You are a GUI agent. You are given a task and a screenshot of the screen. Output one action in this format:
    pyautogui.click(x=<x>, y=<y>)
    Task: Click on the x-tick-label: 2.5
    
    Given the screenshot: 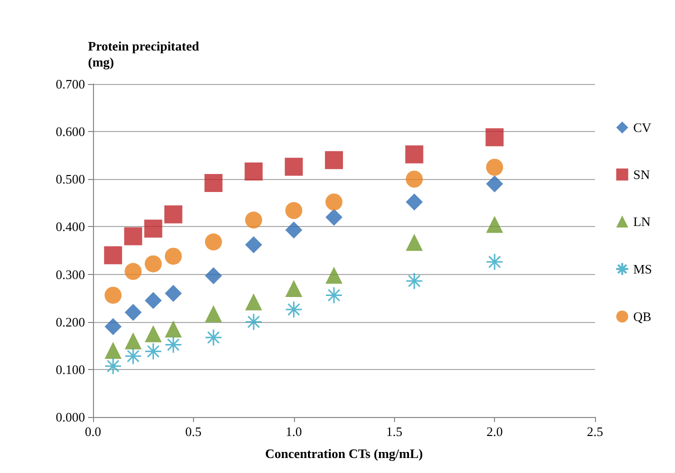 What is the action you would take?
    pyautogui.click(x=595, y=431)
    